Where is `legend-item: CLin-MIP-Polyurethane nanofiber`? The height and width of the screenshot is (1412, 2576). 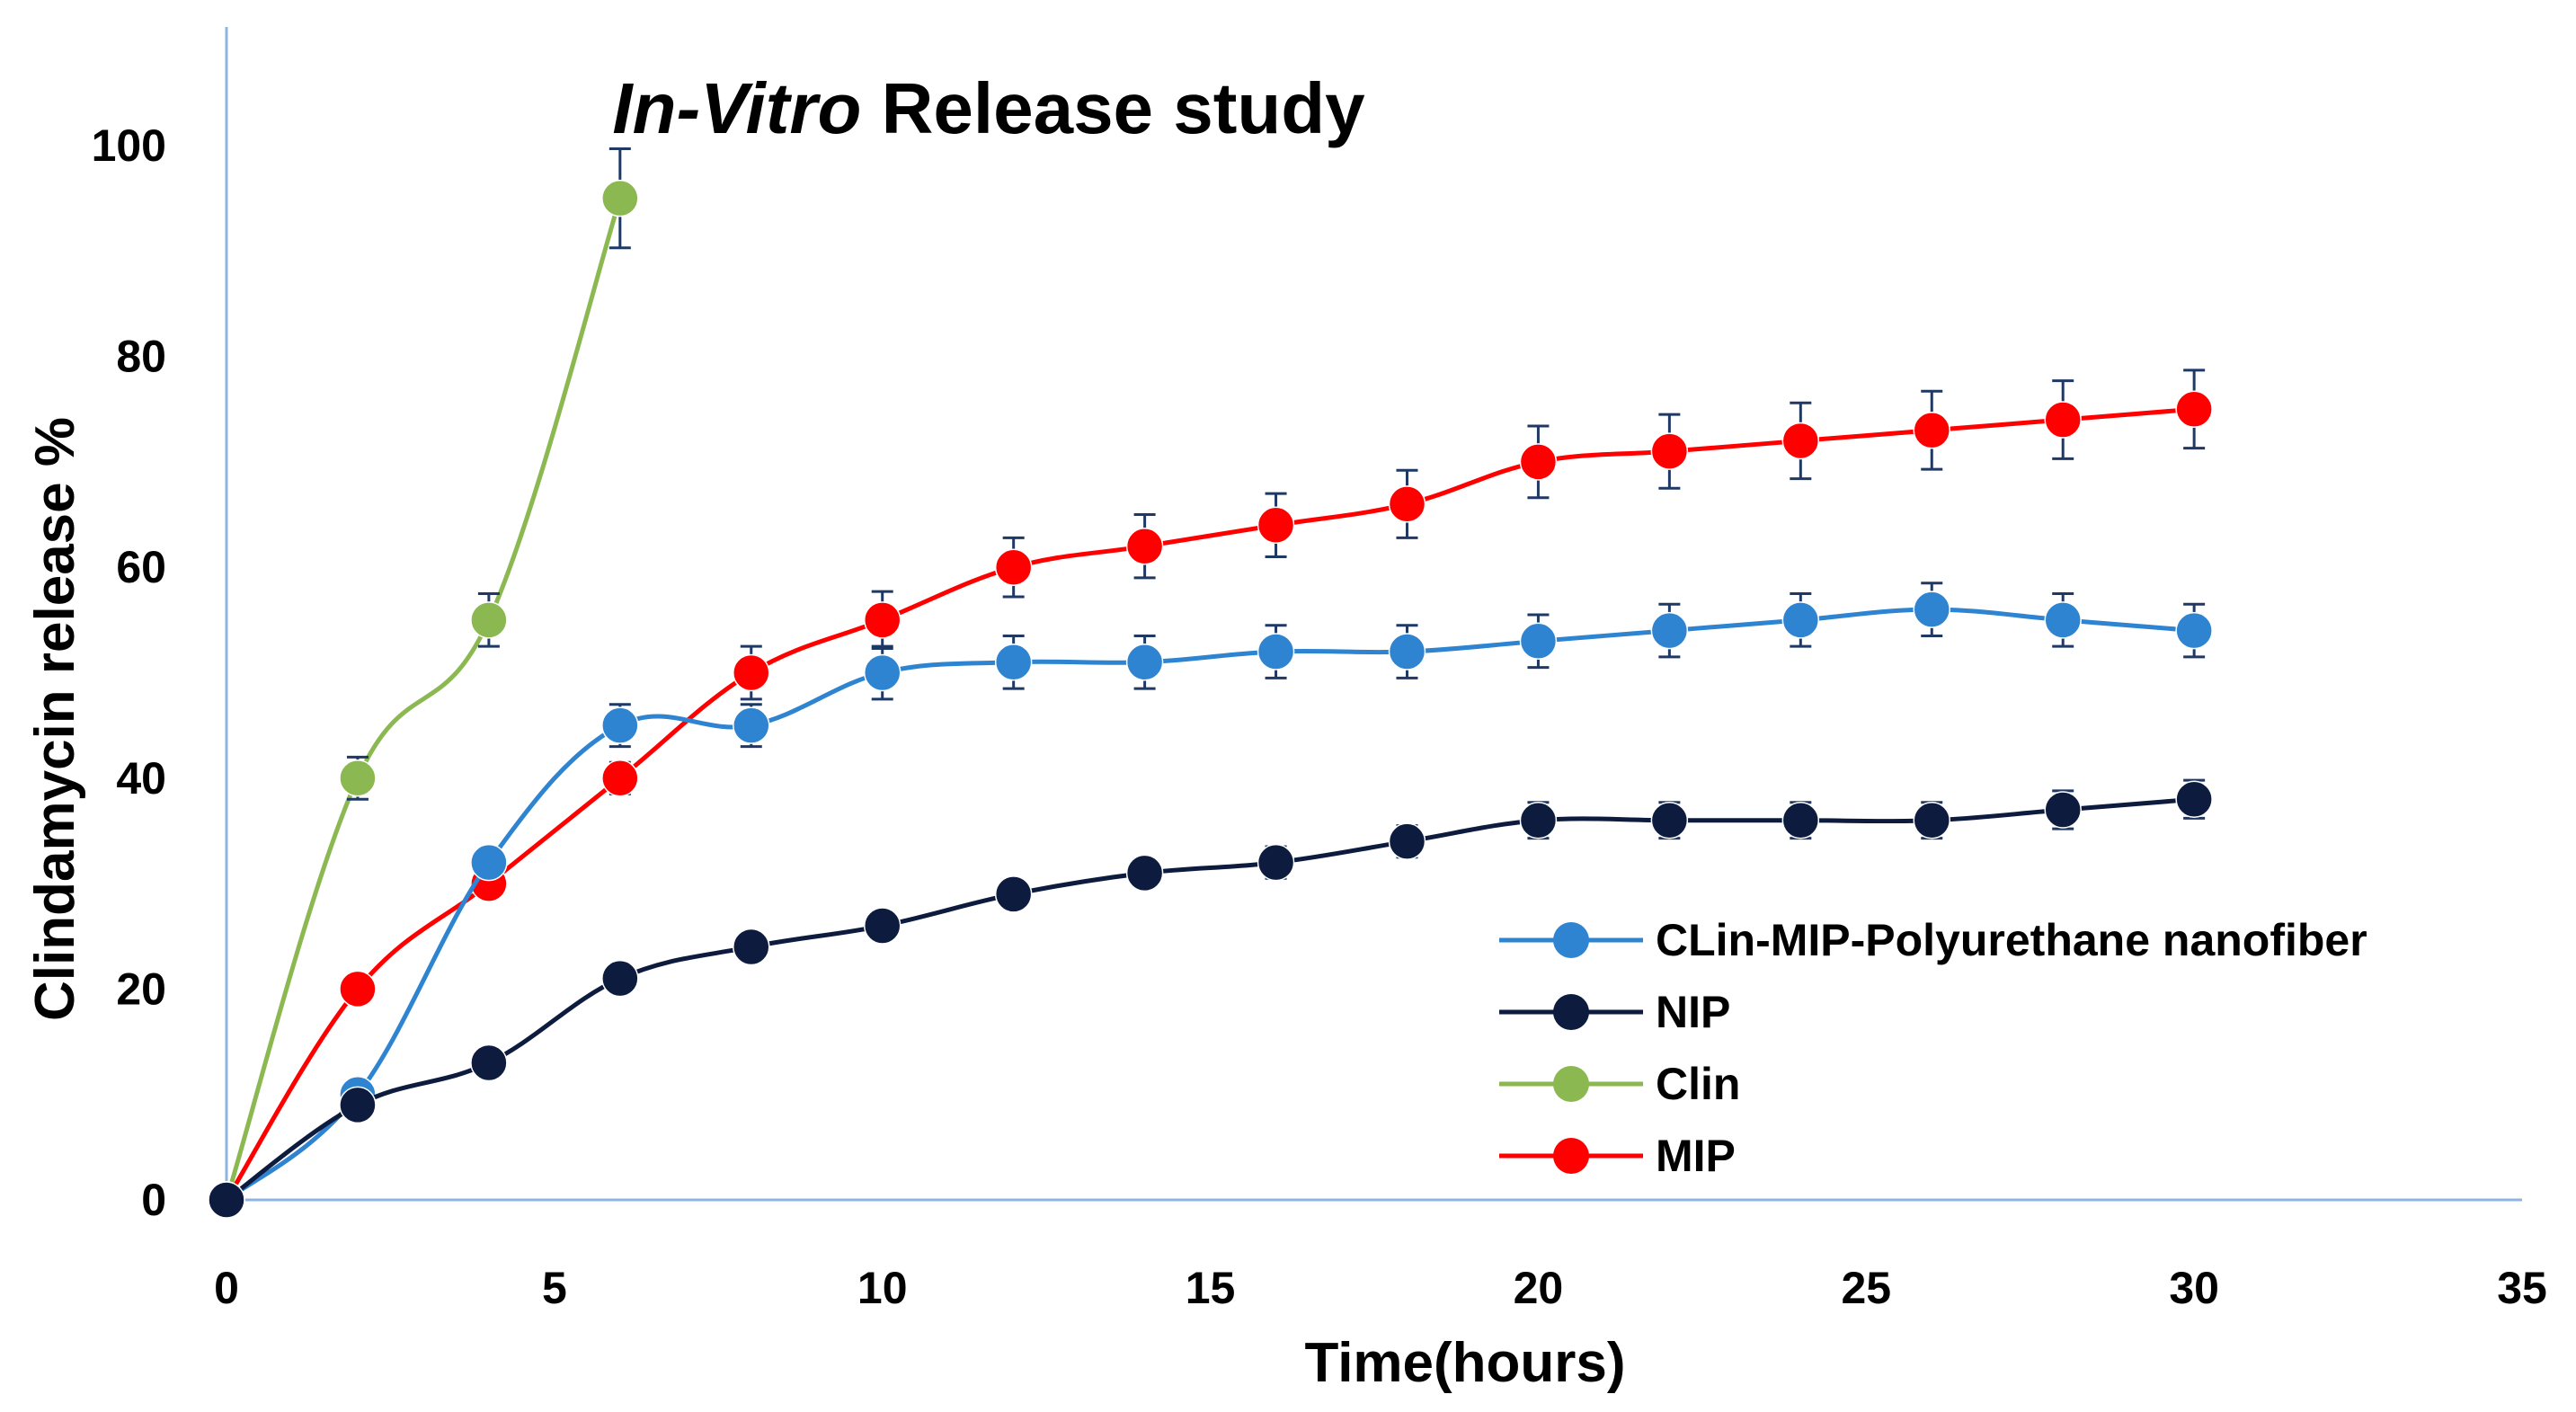 legend-item: CLin-MIP-Polyurethane nanofiber is located at coordinates (1933, 940).